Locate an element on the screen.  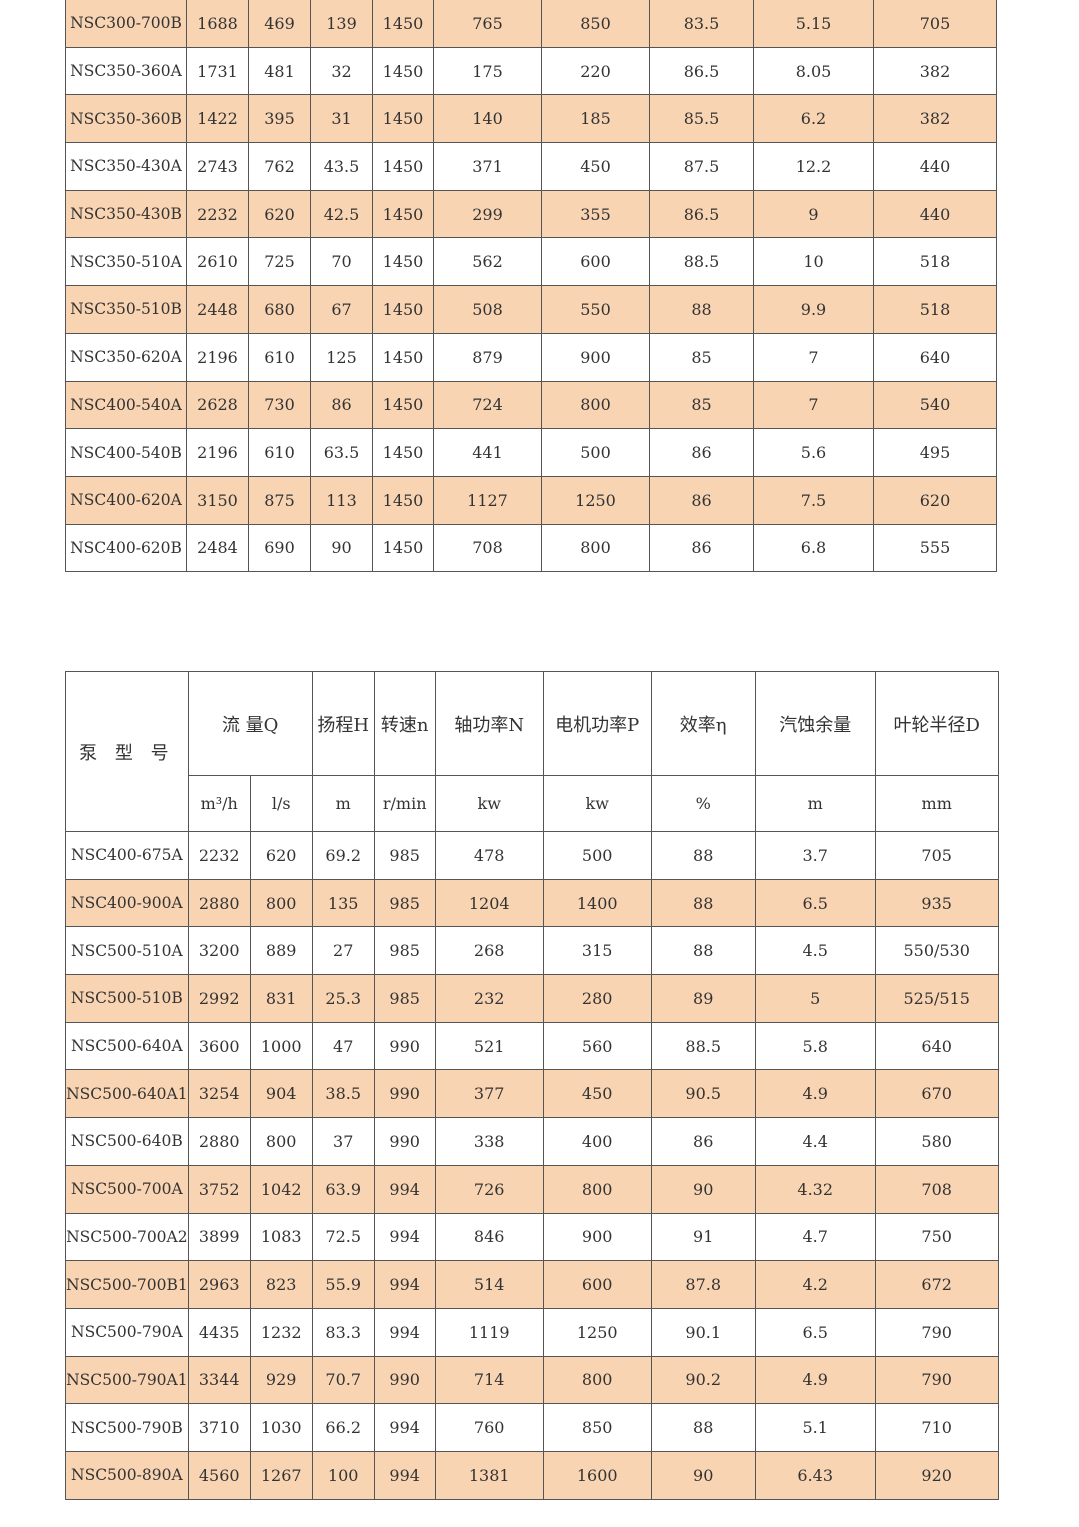
value-cell: 514 is located at coordinates (489, 1284).